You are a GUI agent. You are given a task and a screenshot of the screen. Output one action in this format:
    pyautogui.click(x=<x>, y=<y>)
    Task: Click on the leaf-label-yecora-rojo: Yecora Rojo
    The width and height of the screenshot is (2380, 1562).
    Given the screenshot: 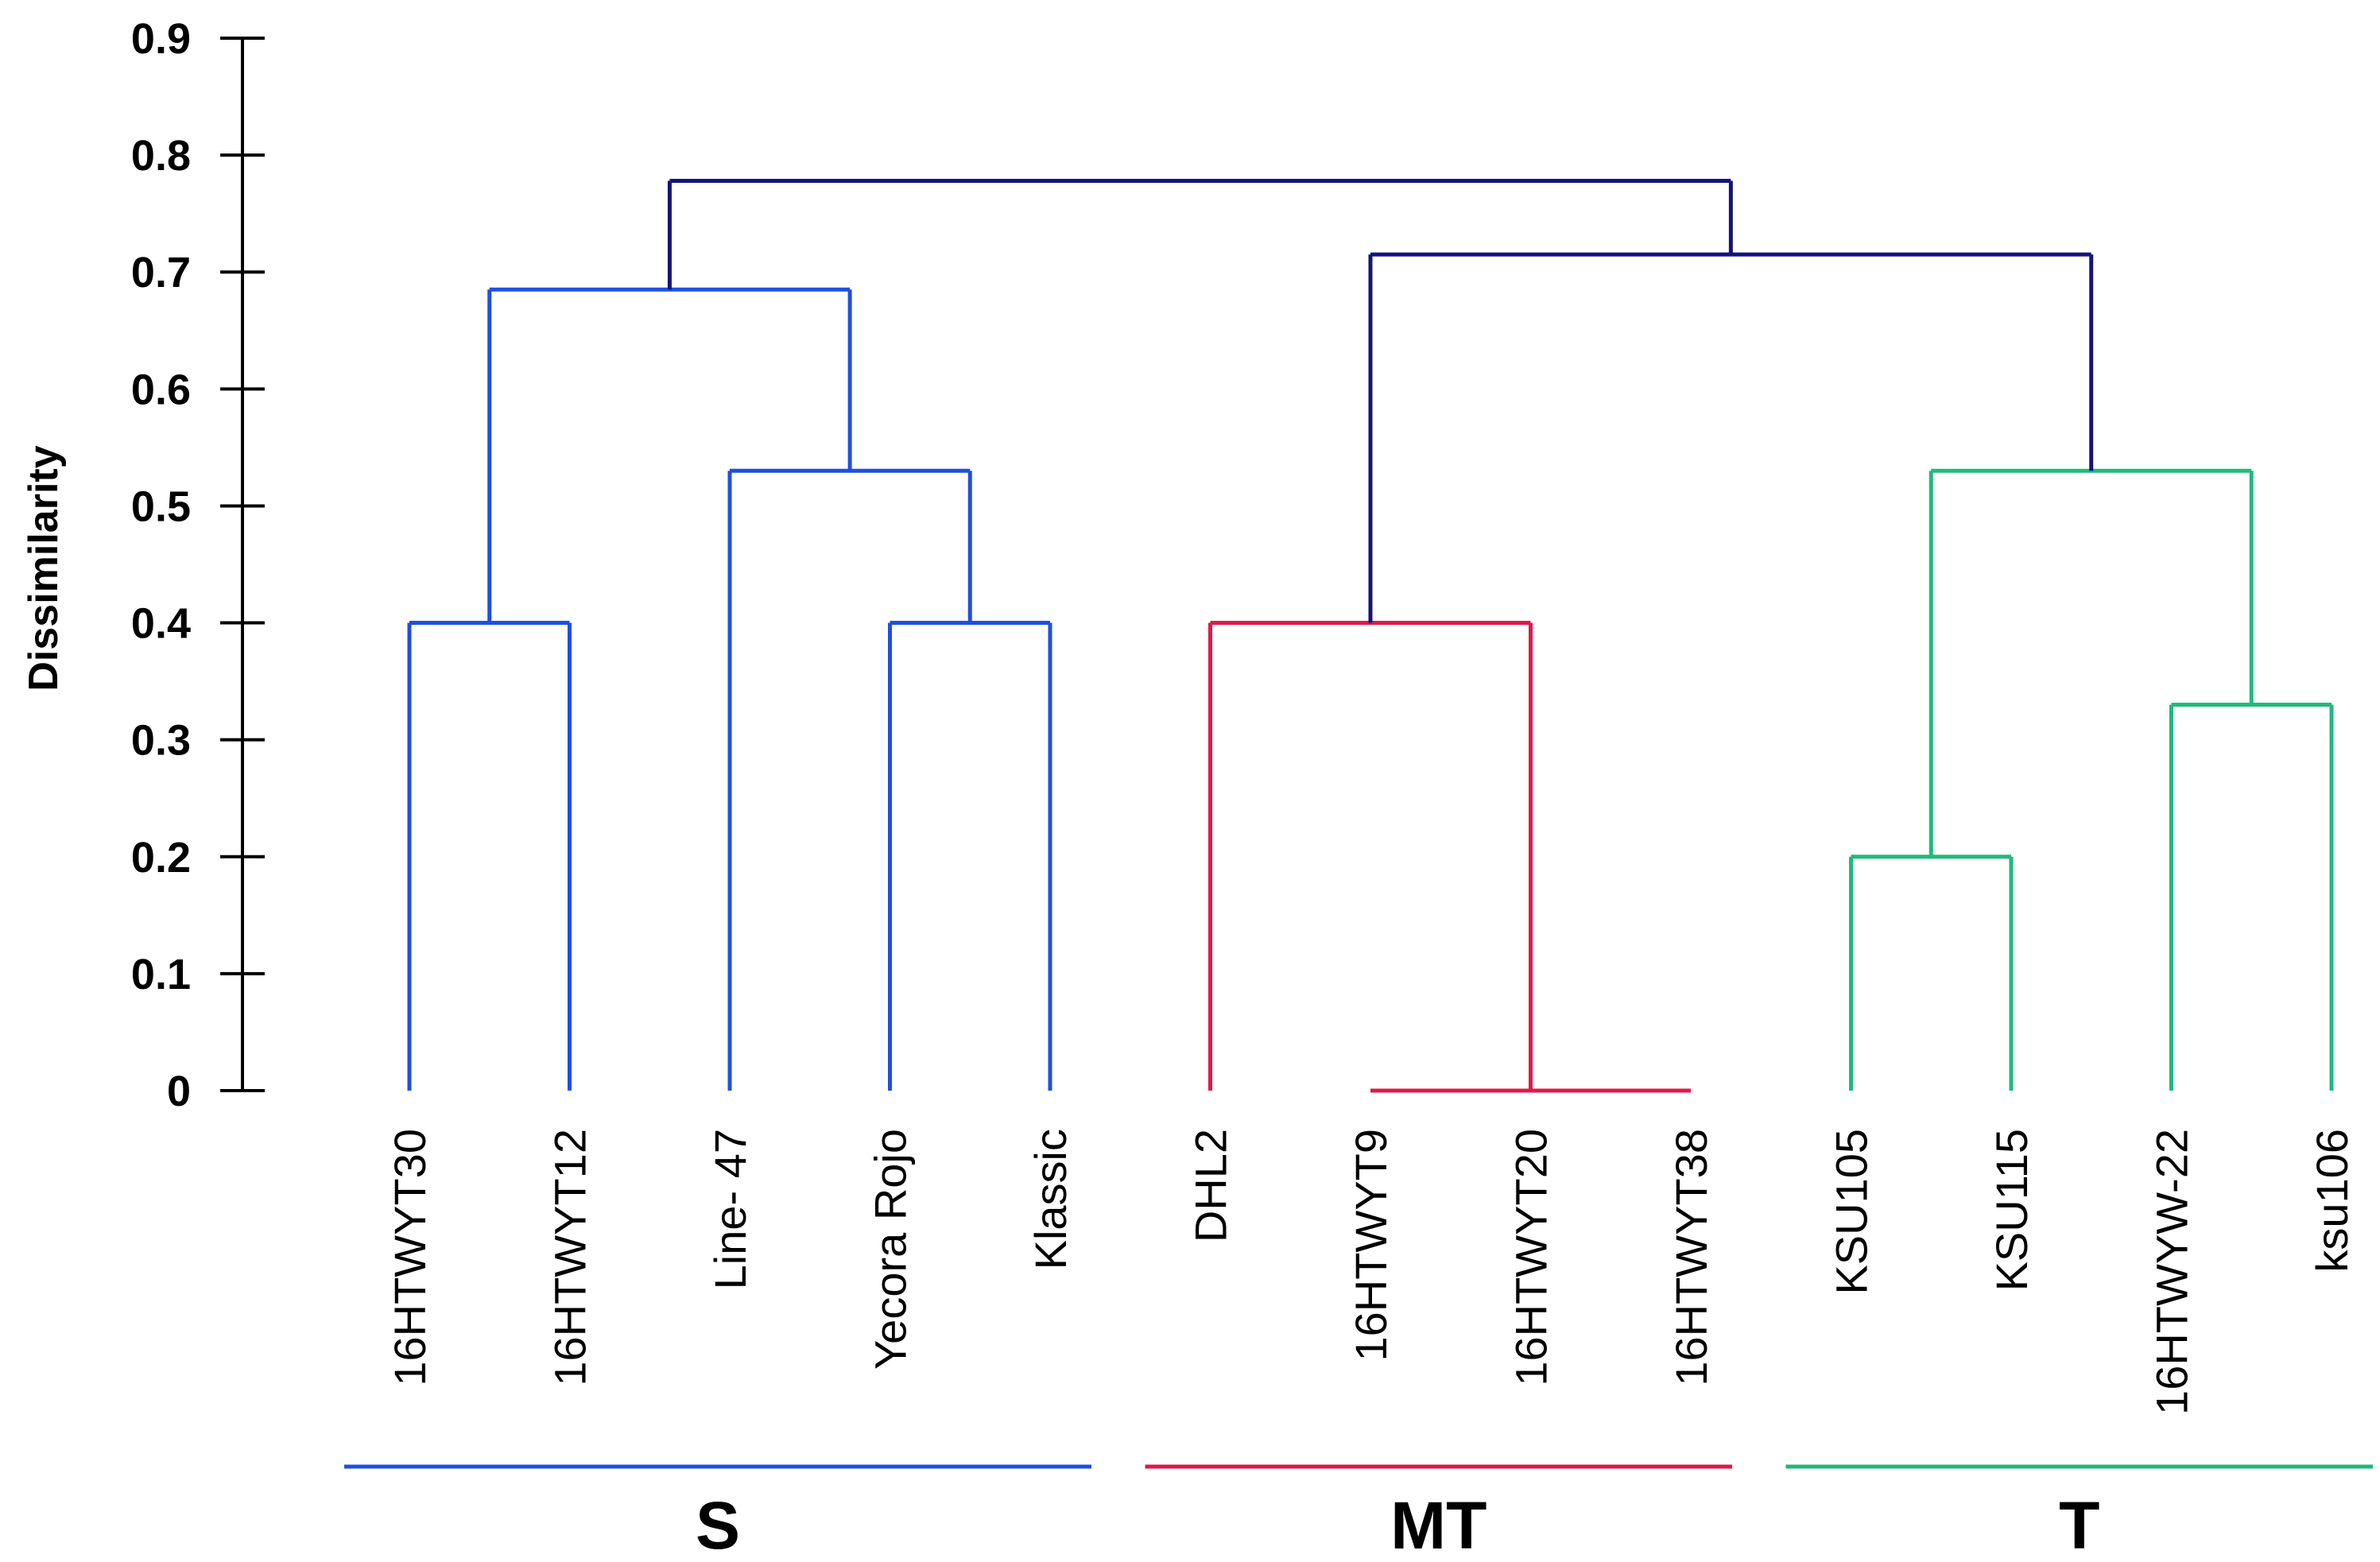 What is the action you would take?
    pyautogui.click(x=891, y=1249)
    